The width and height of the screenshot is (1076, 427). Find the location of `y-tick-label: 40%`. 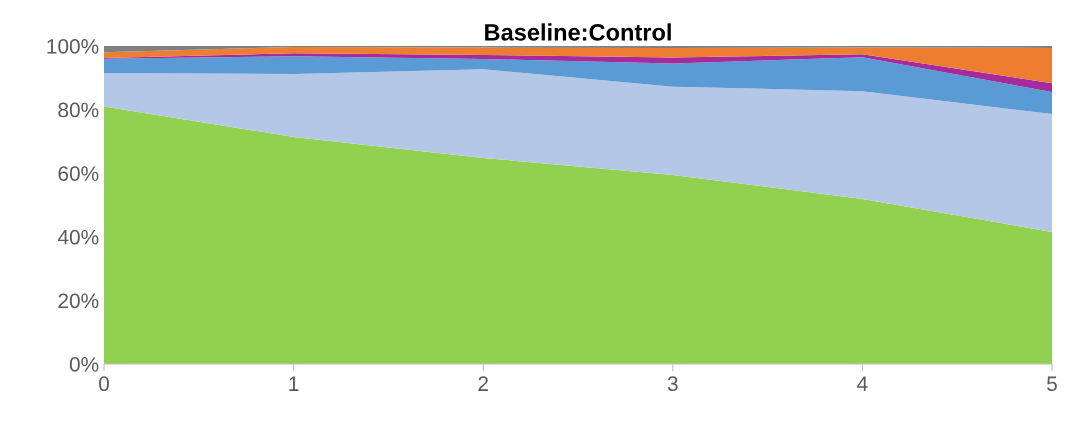

y-tick-label: 40% is located at coordinates (78, 237).